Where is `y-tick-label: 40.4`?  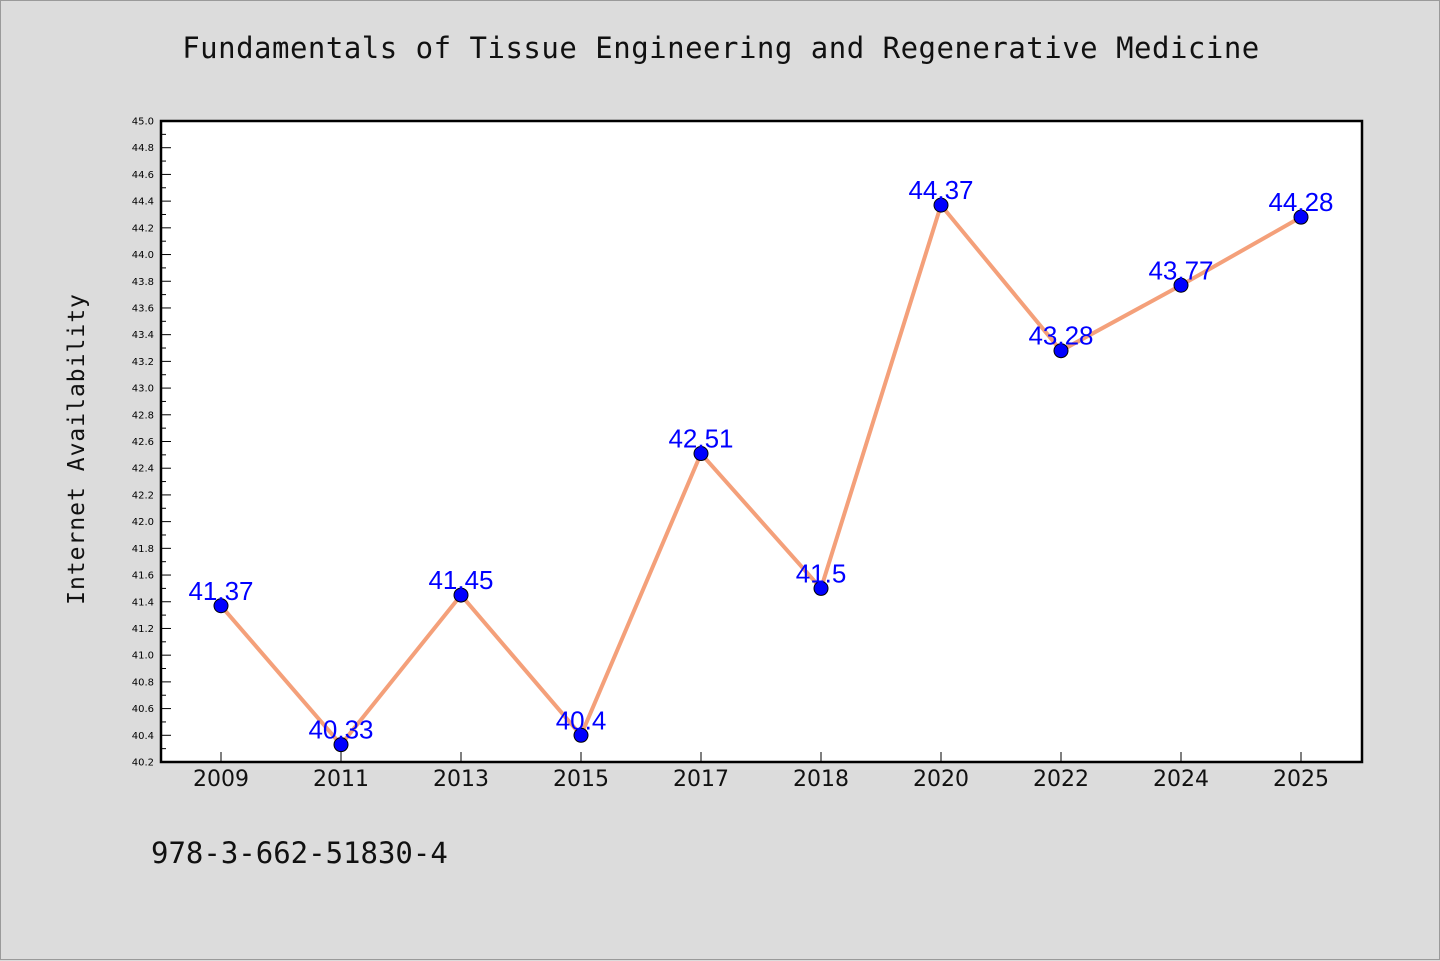 y-tick-label: 40.4 is located at coordinates (143, 736).